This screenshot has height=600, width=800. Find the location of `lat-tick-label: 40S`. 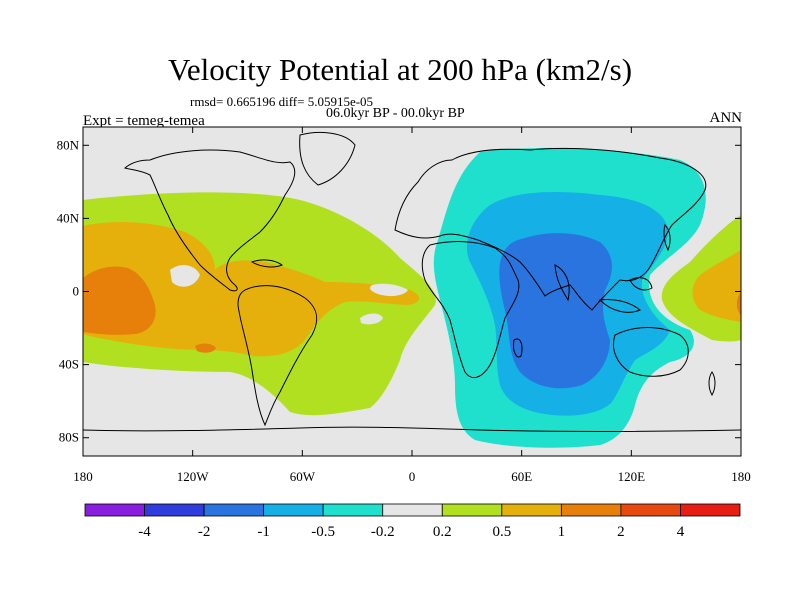

lat-tick-label: 40S is located at coordinates (69, 364).